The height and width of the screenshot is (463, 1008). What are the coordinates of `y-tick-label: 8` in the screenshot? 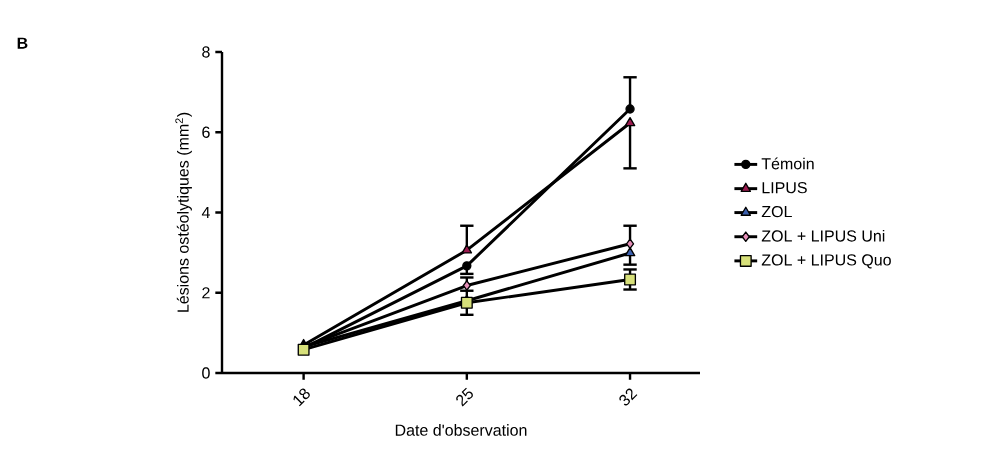 It's located at (206, 52).